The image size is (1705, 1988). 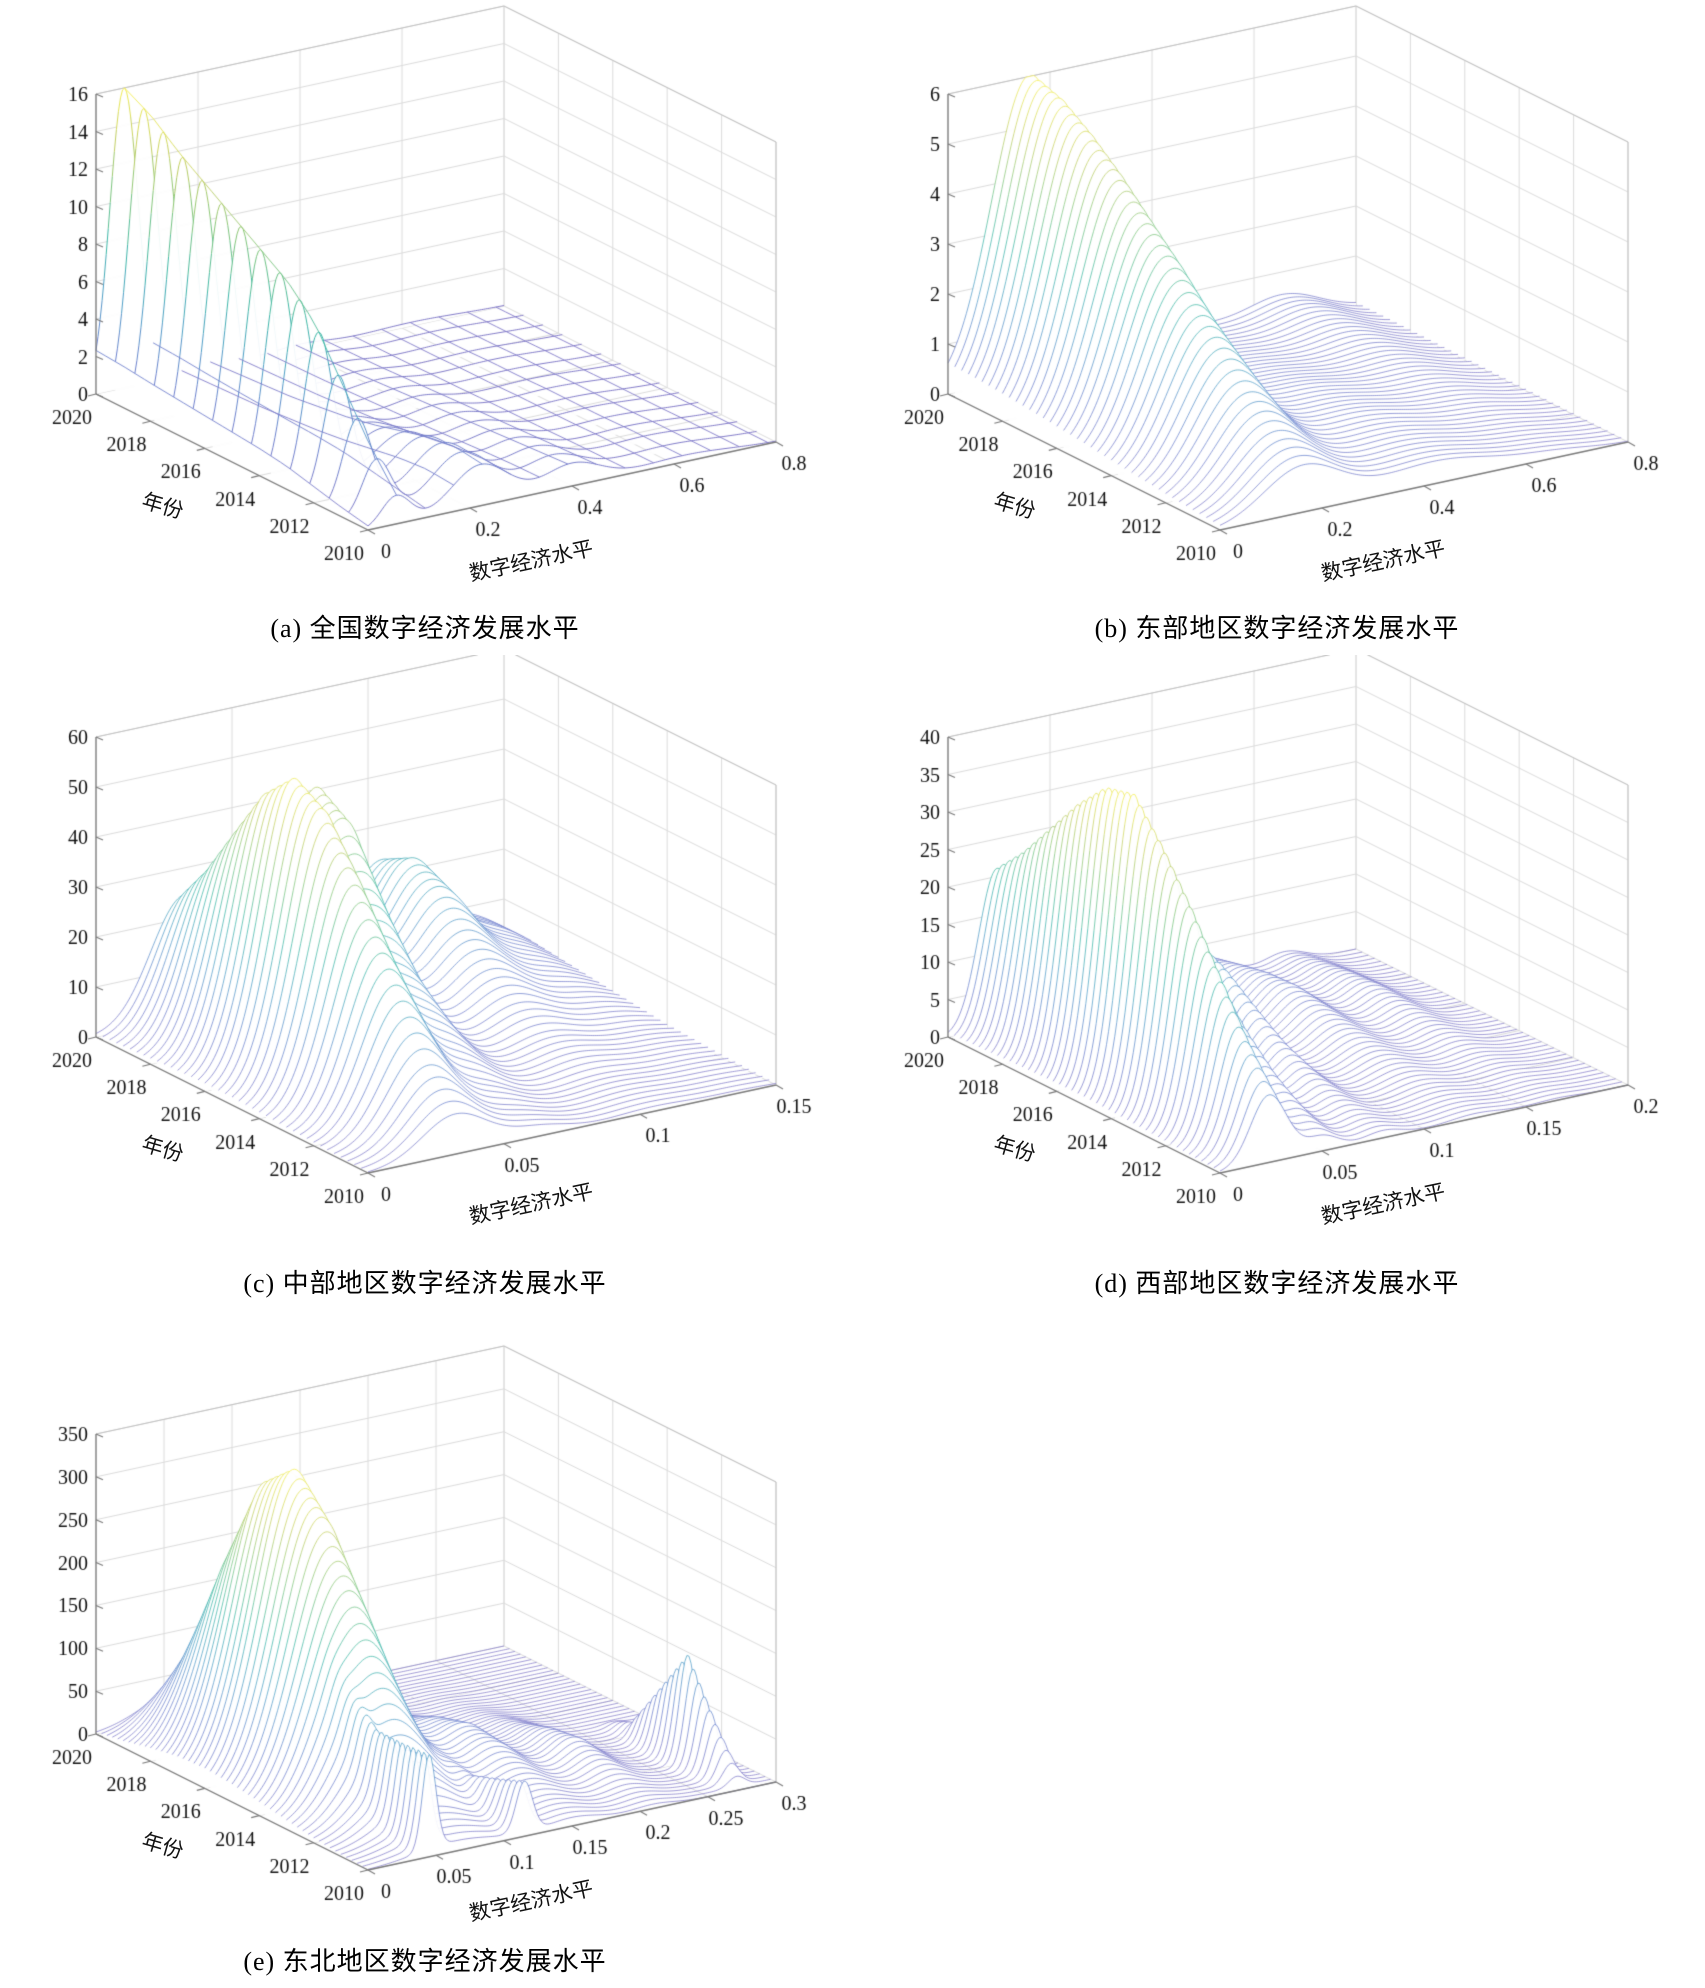 I want to click on chart-caption-a: (a) 全国数字经济发展水平, so click(x=425, y=628).